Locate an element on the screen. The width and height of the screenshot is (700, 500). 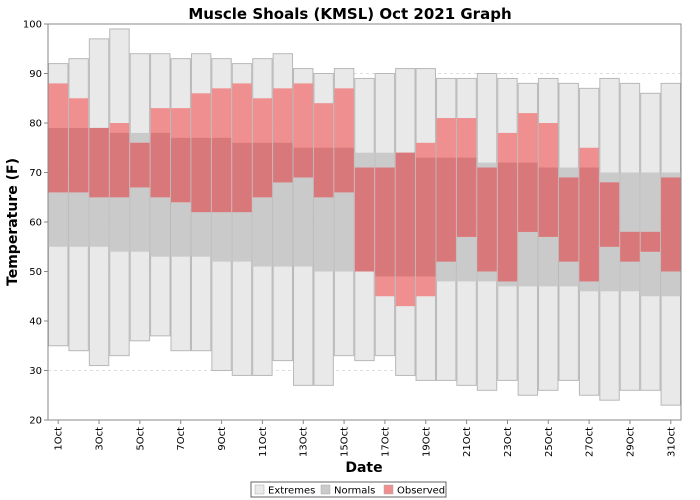
legend-normals-swatch is located at coordinates (325, 489).